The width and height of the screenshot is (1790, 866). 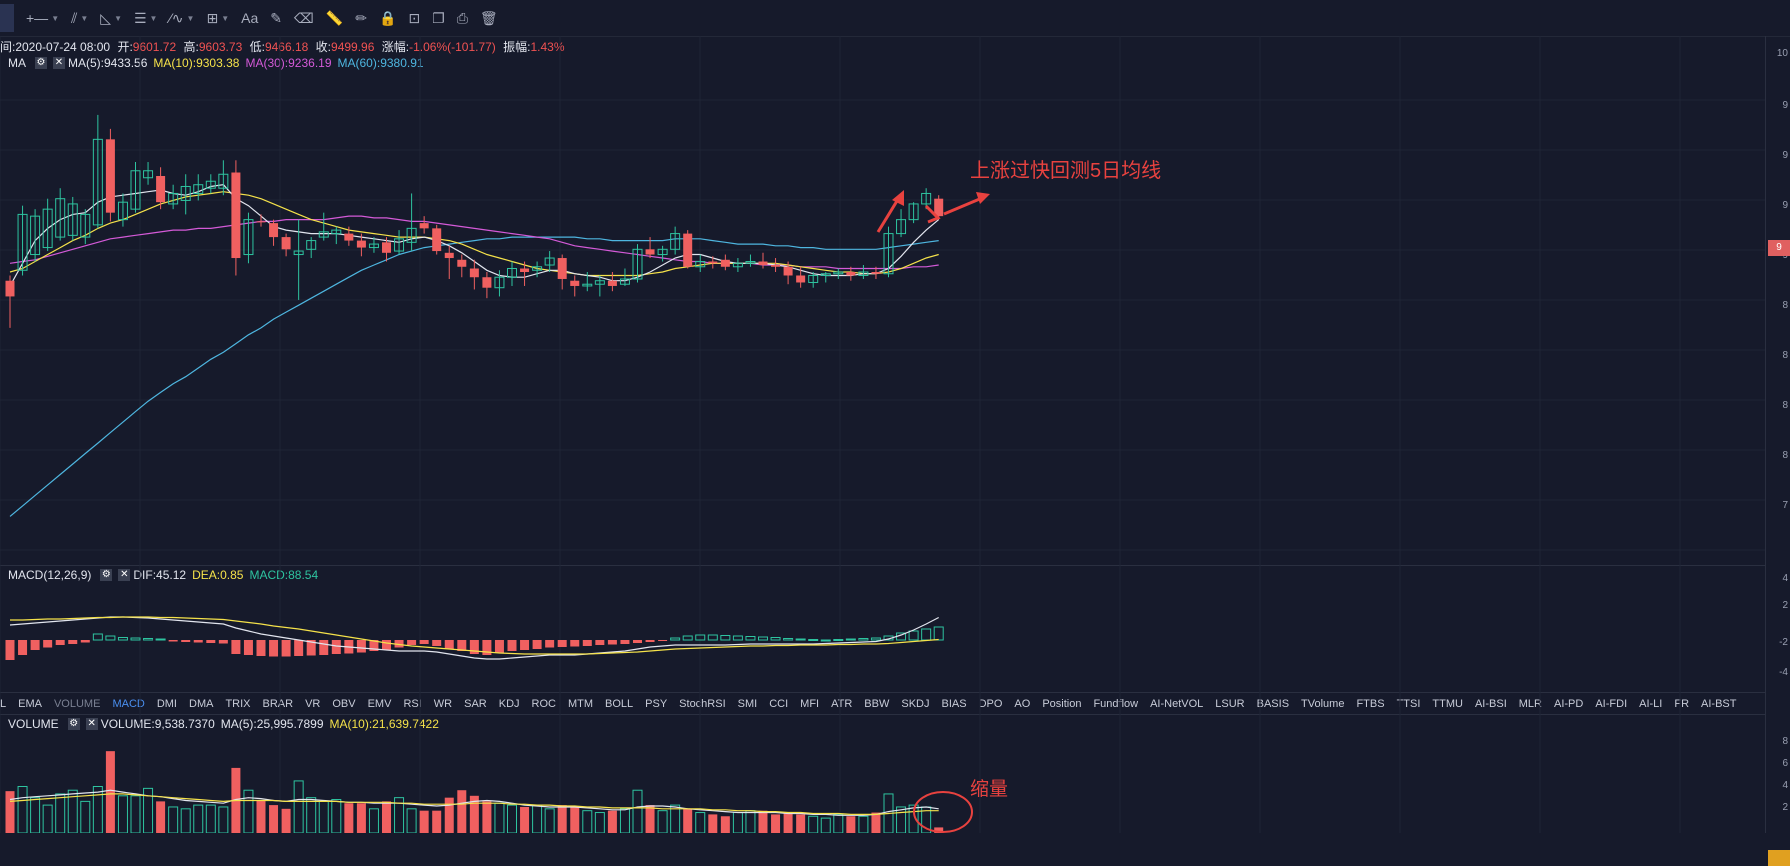 I want to click on tab-ai-fdi: AI-FDI, so click(x=1611, y=704).